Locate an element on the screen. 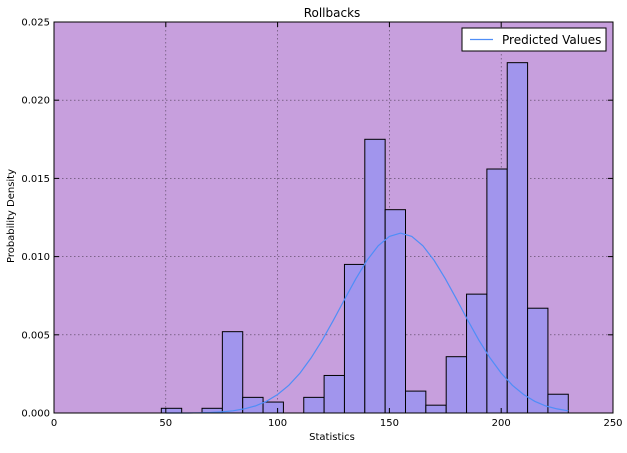  legend-label: Predicted Values is located at coordinates (551, 40).